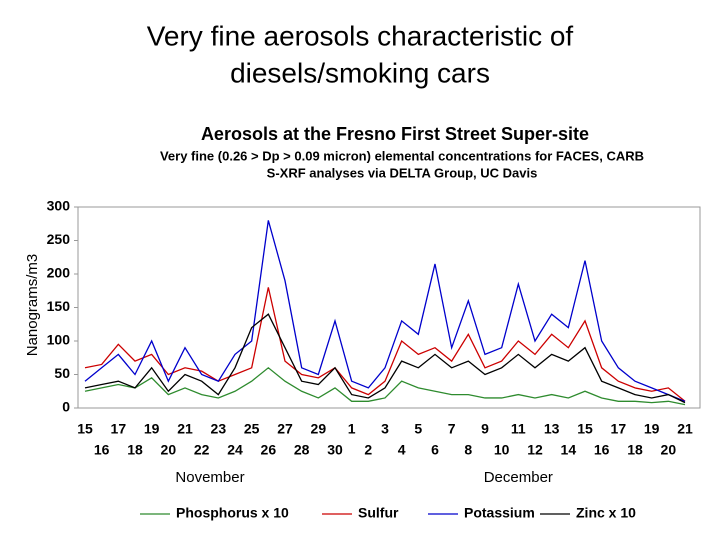 The image size is (720, 540). Describe the element at coordinates (269, 450) in the screenshot. I see `x-tick-label: 26` at that location.